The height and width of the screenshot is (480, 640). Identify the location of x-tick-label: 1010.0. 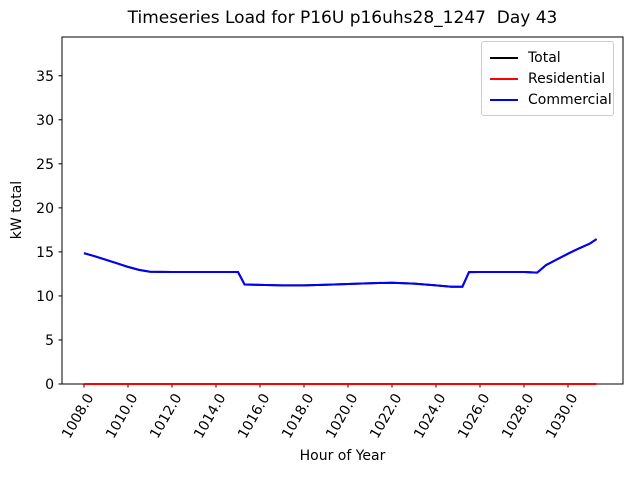
(122, 416).